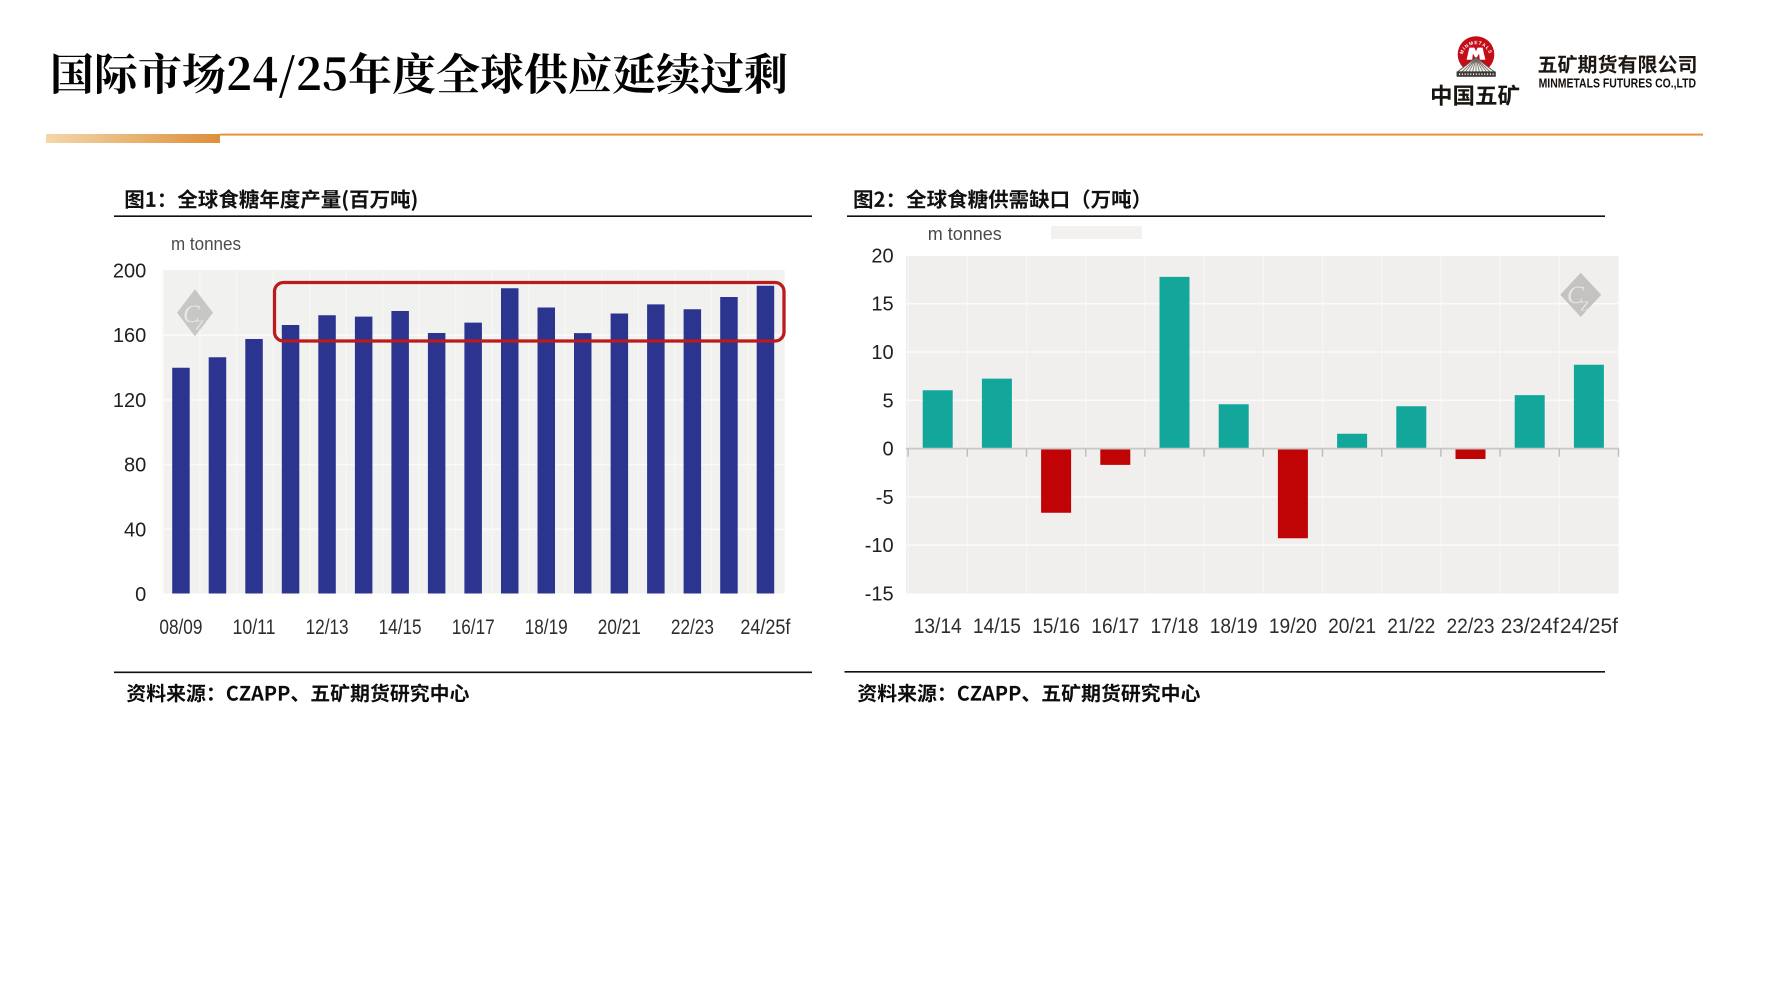 Image resolution: width=1778 pixels, height=1000 pixels. I want to click on svg-text: 80, so click(135, 466).